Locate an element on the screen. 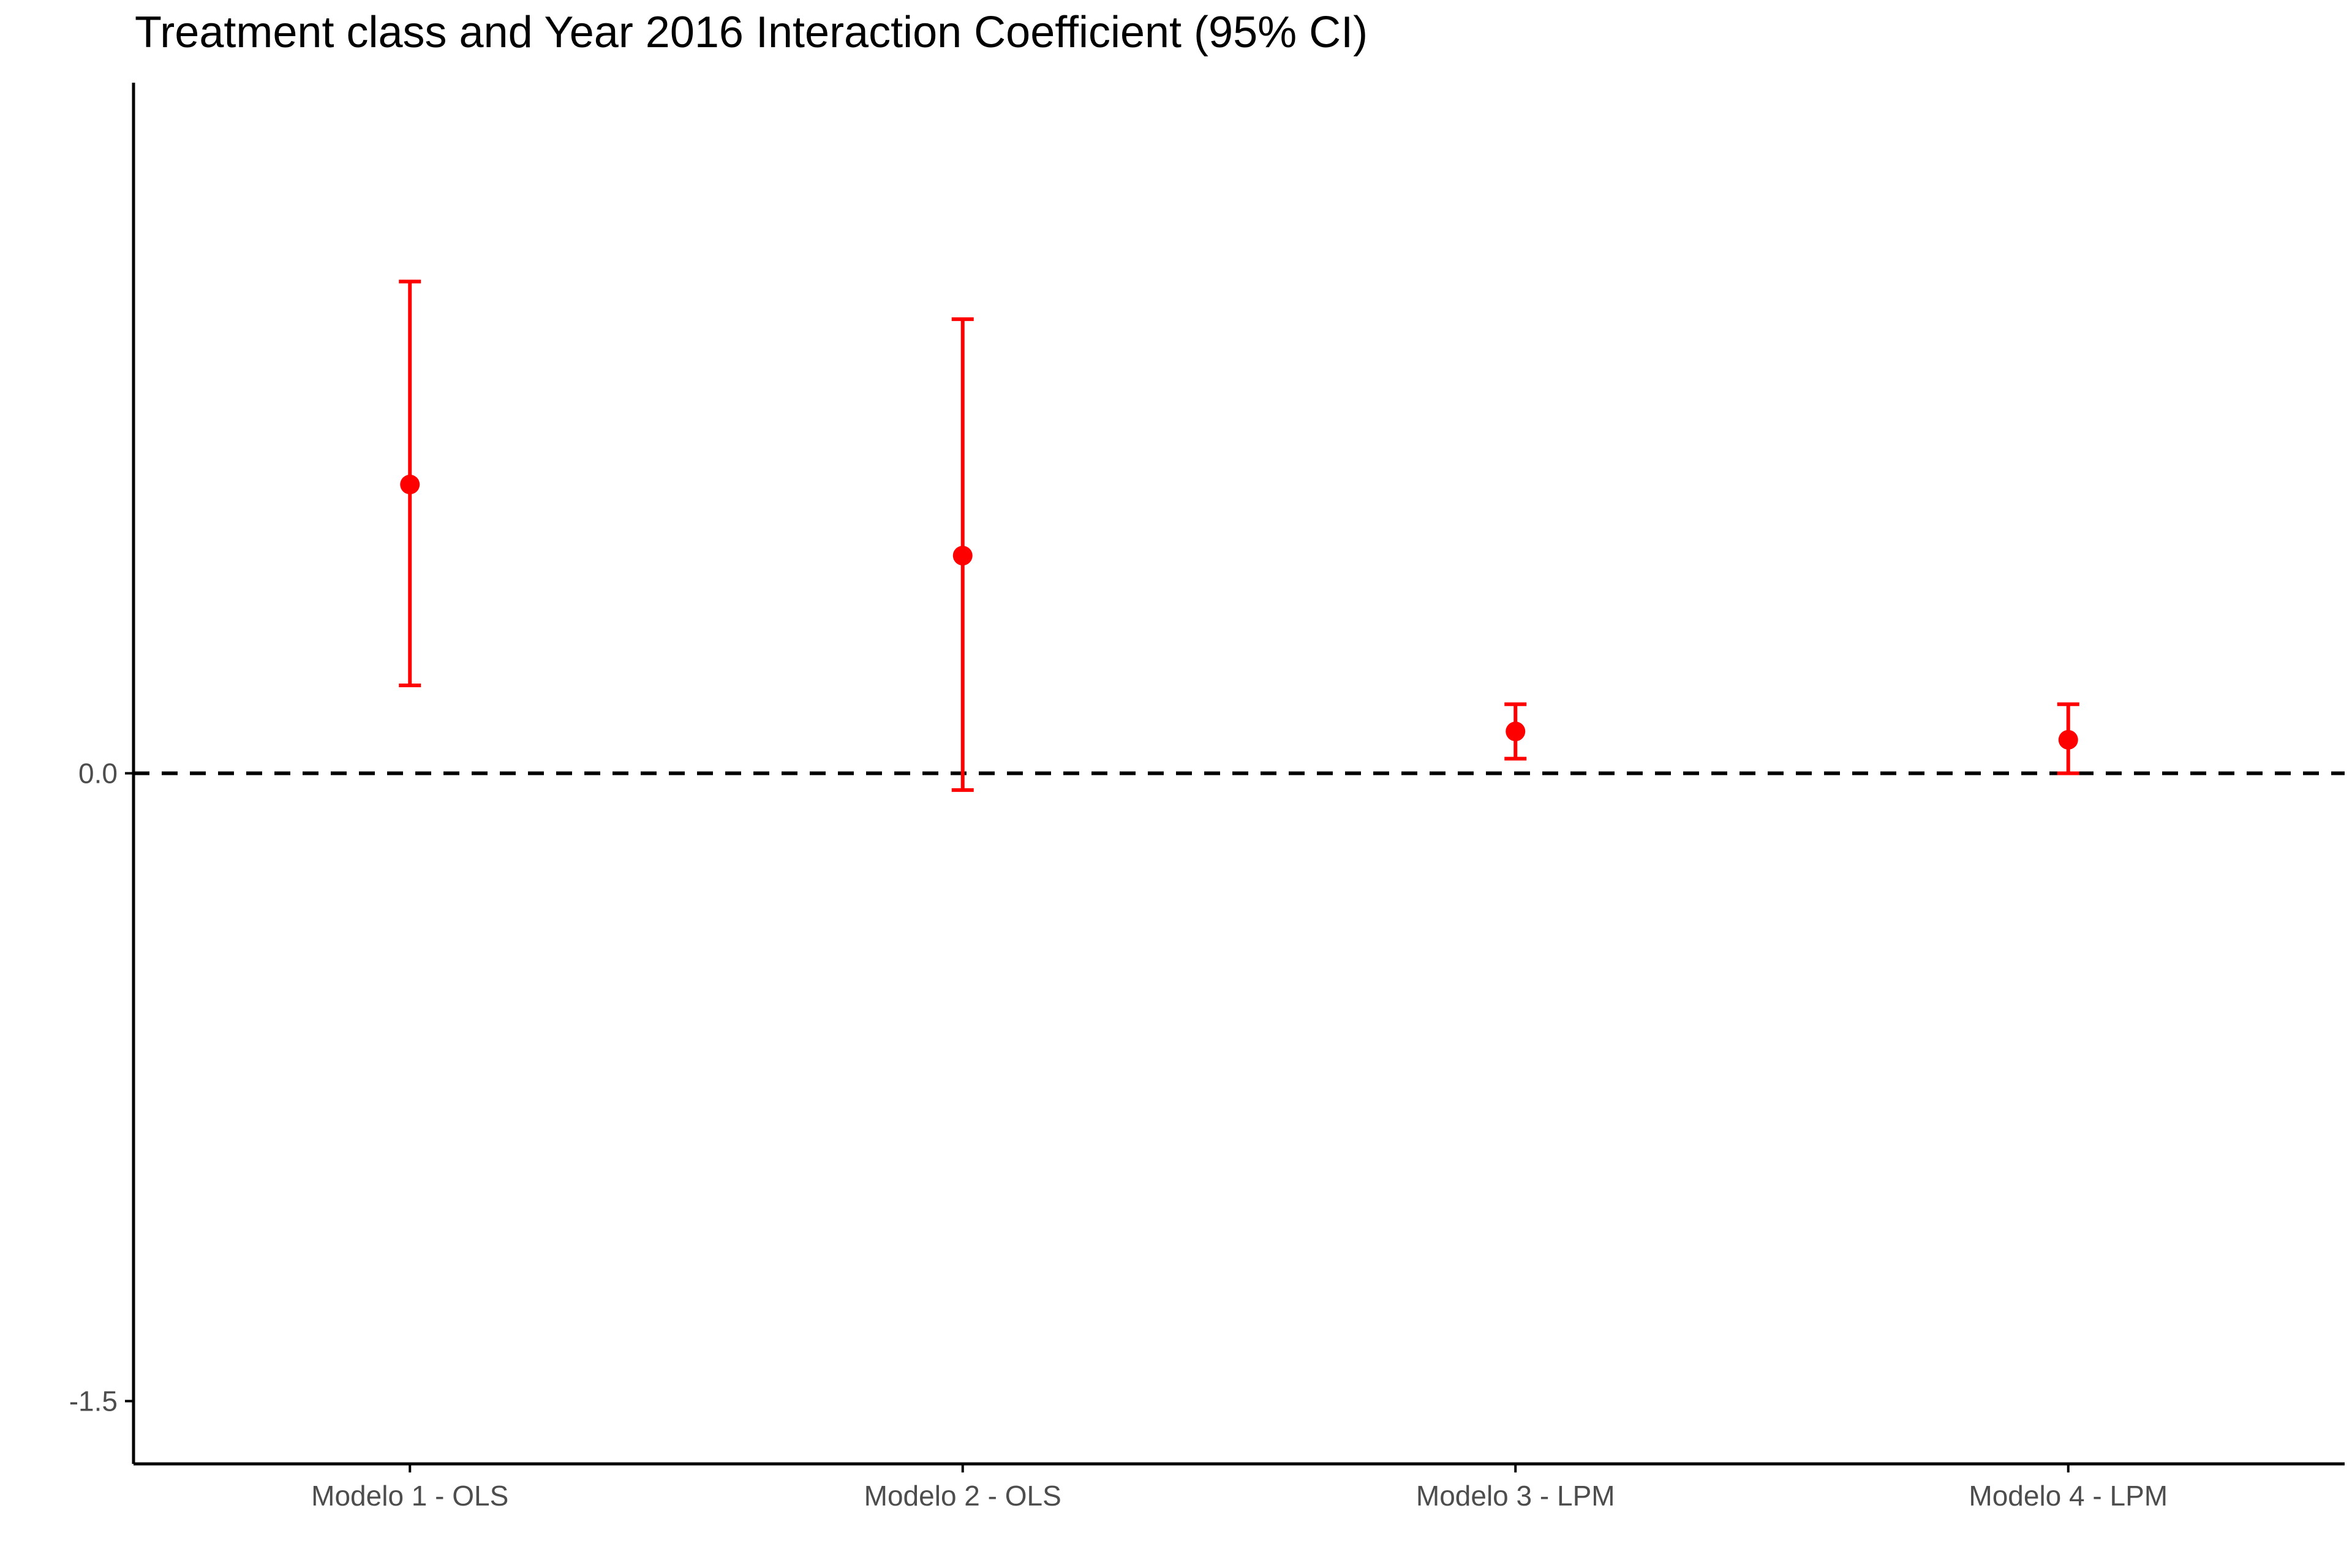 The width and height of the screenshot is (2352, 1568). x-tick-label: Modelo 1 - OLS is located at coordinates (409, 1496).